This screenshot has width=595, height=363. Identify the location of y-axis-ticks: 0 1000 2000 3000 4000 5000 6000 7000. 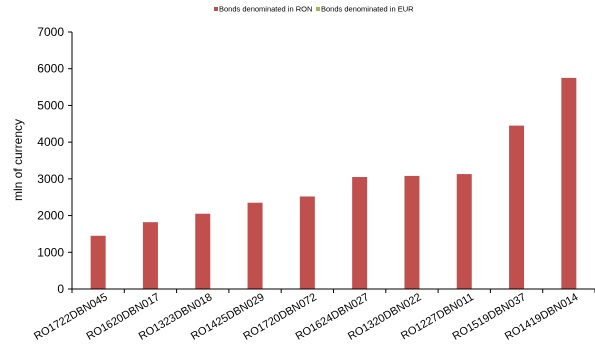
(55, 160).